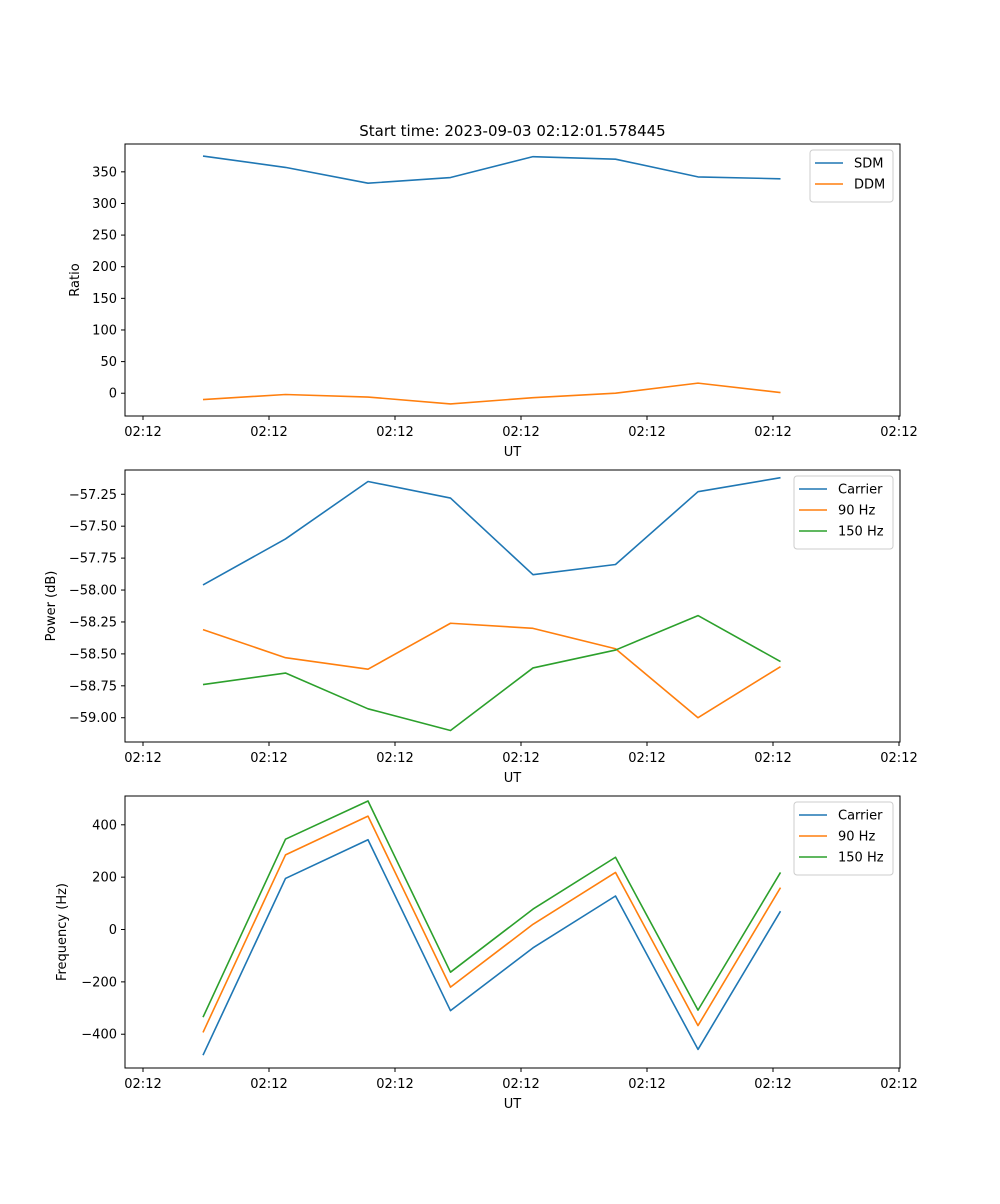  I want to click on y-tick-label: 50, so click(108, 362).